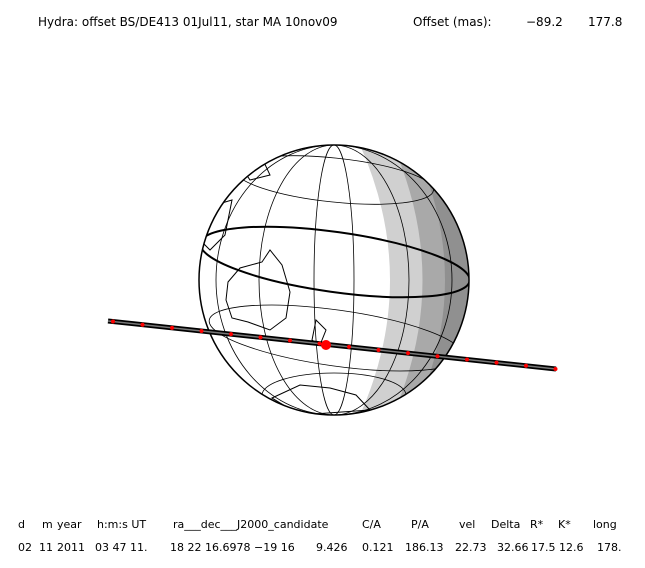 The image size is (645, 568). I want to click on shadow-center, so click(332, 345).